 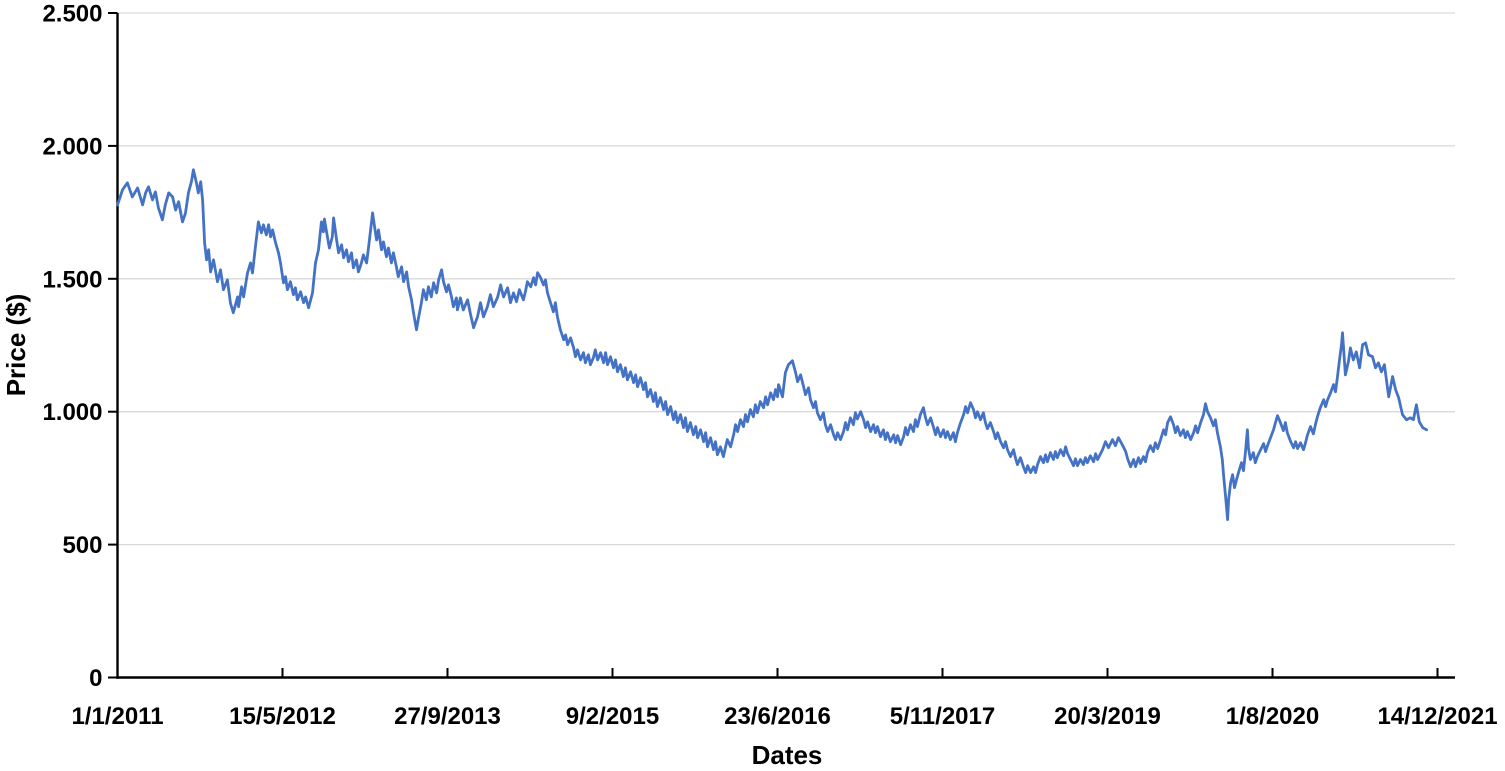 What do you see at coordinates (612, 716) in the screenshot?
I see `x-tick-label: 9/2/2015` at bounding box center [612, 716].